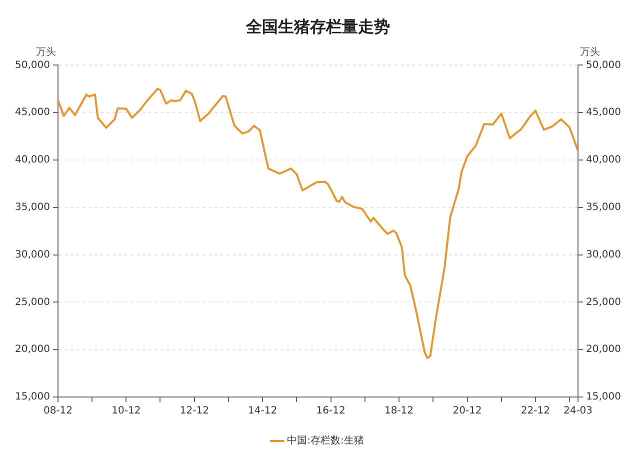 This screenshot has height=468, width=640. Describe the element at coordinates (590, 52) in the screenshot. I see `y2-axis-title: 万头` at that location.